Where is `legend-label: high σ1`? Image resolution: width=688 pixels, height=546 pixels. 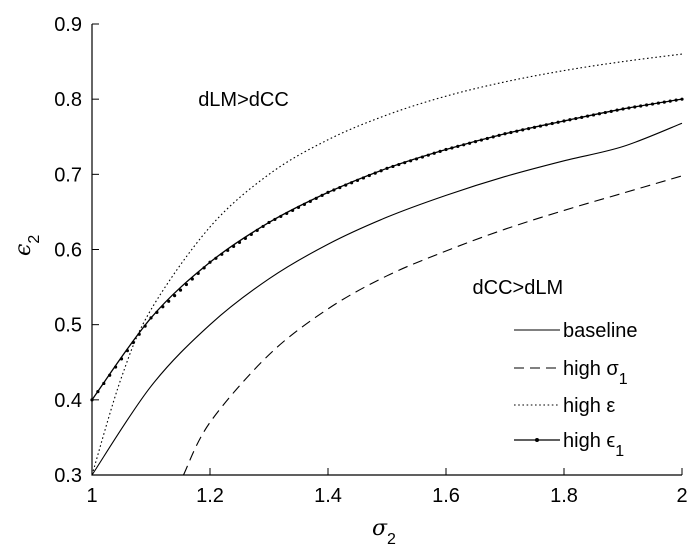
legend-label: high σ1 is located at coordinates (595, 373).